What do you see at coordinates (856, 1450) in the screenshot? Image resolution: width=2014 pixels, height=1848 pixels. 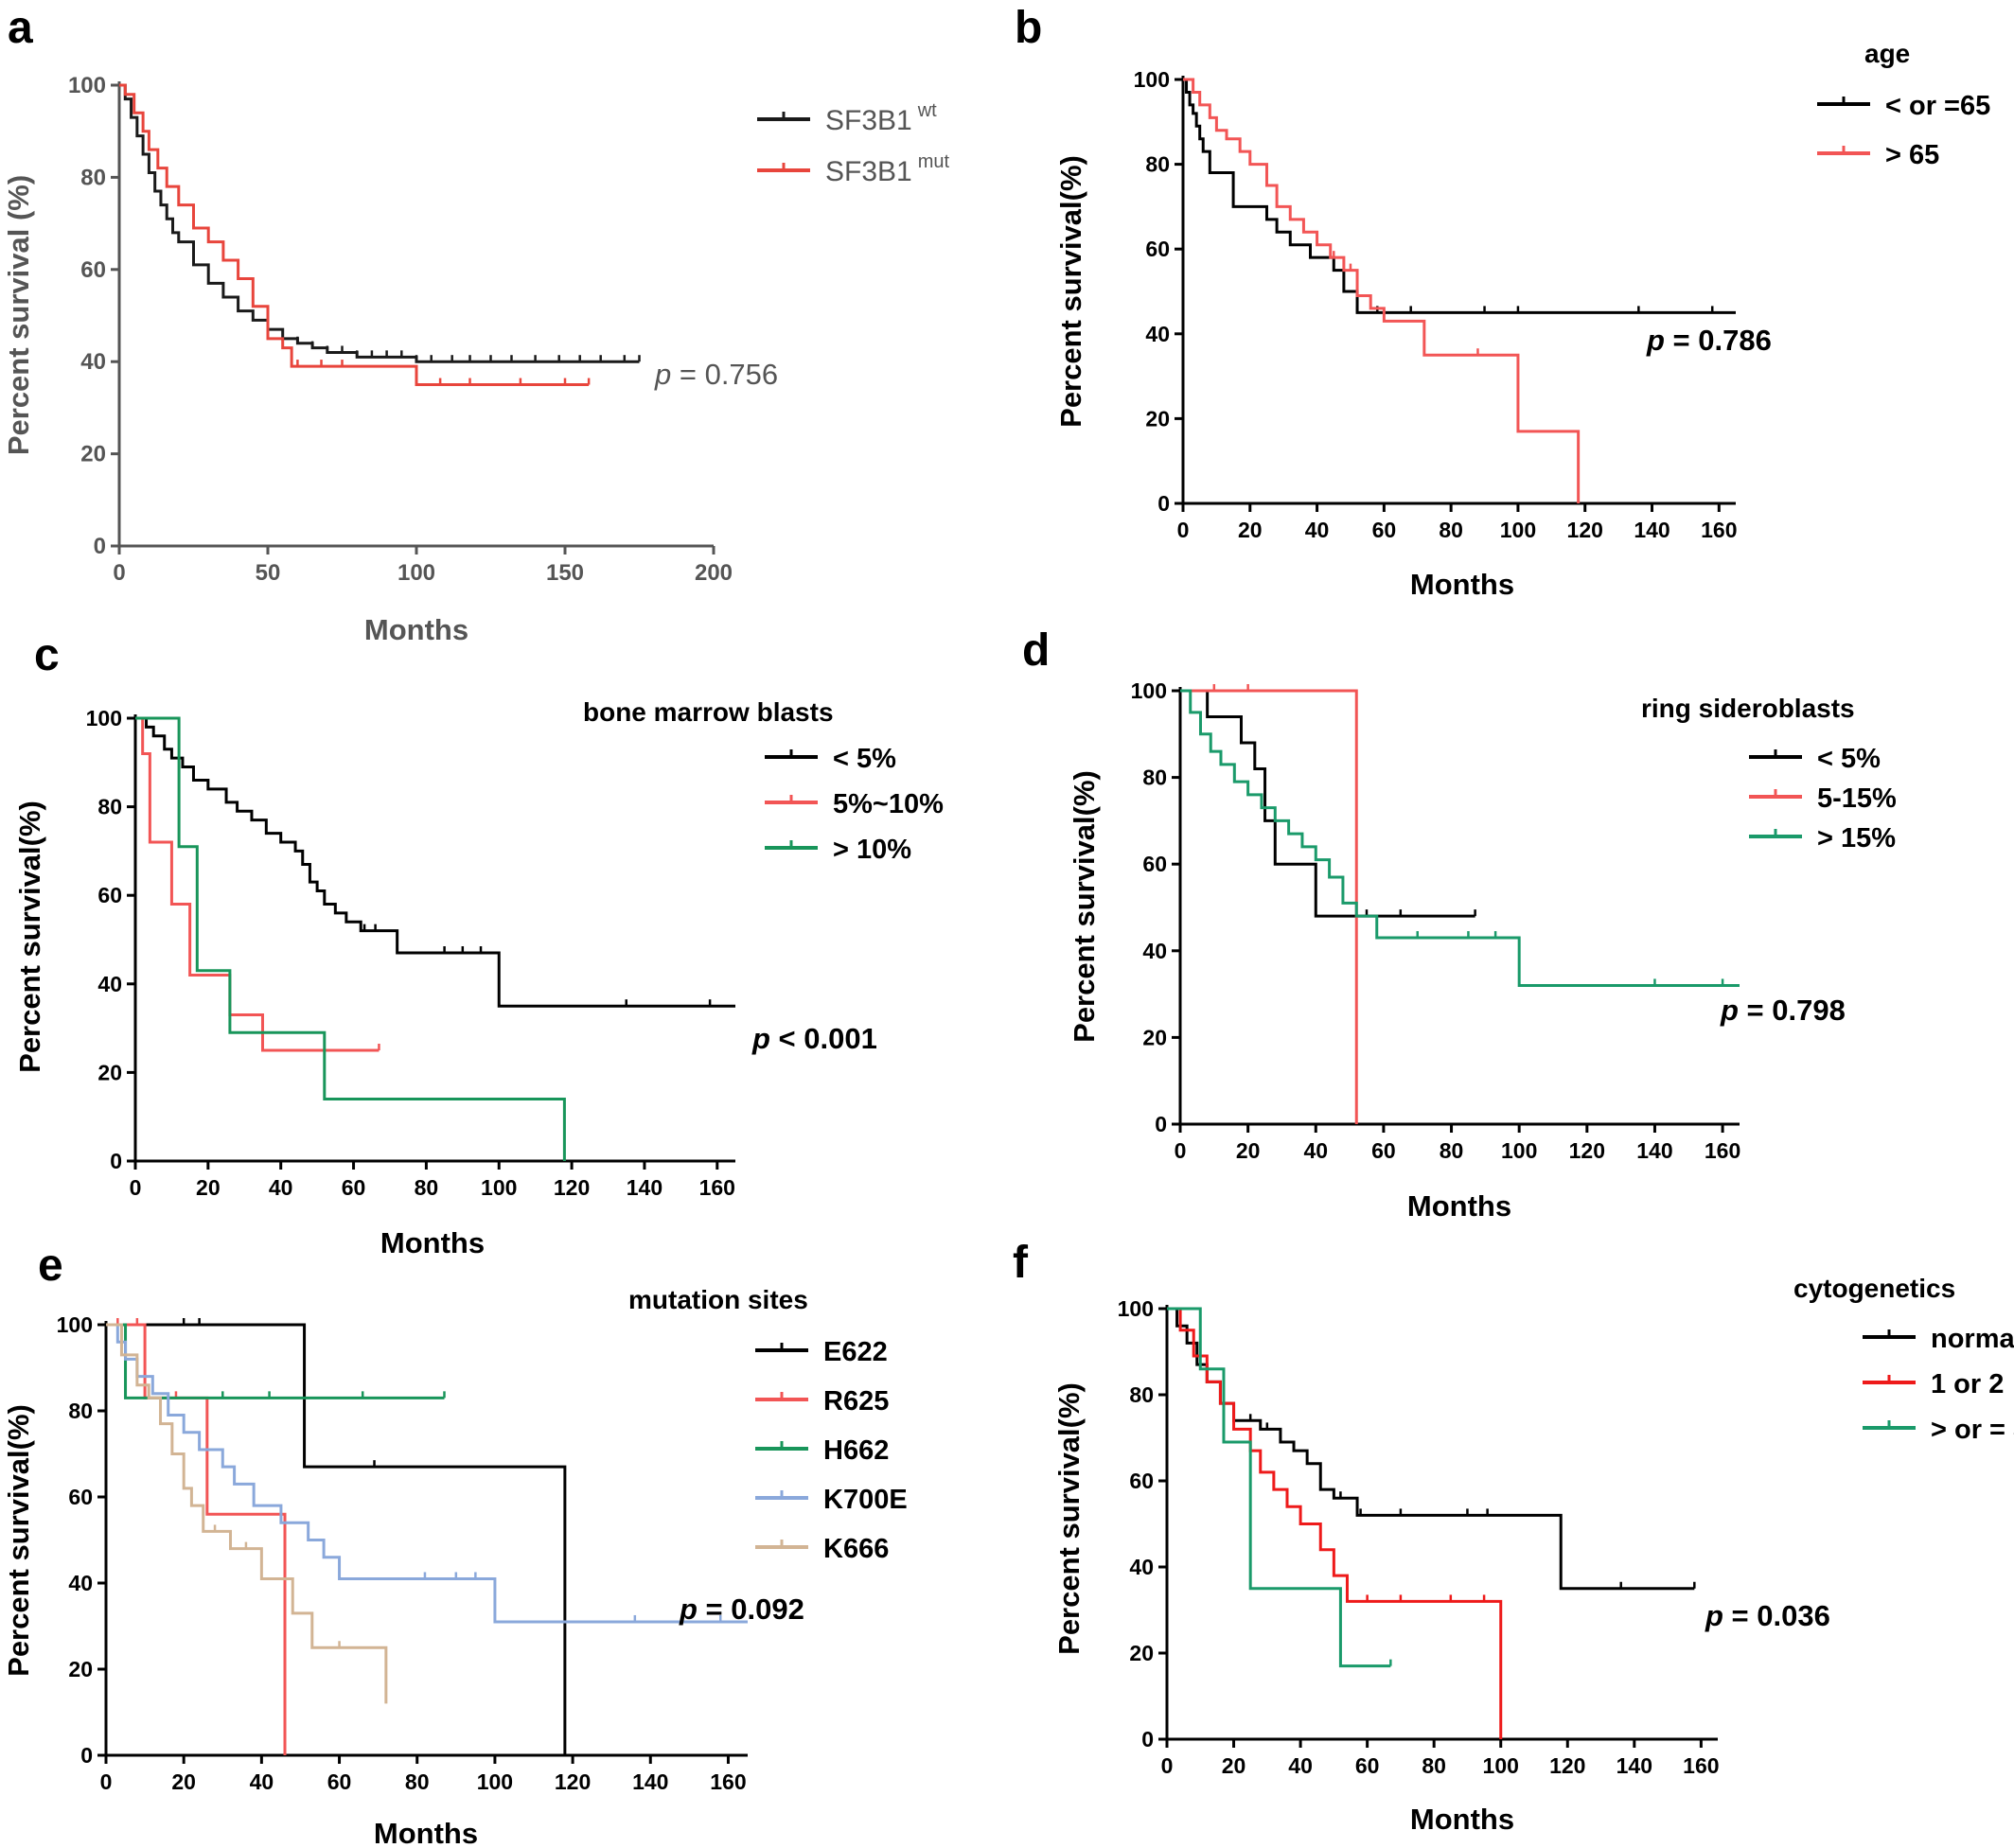 I see `legend-label: H662` at bounding box center [856, 1450].